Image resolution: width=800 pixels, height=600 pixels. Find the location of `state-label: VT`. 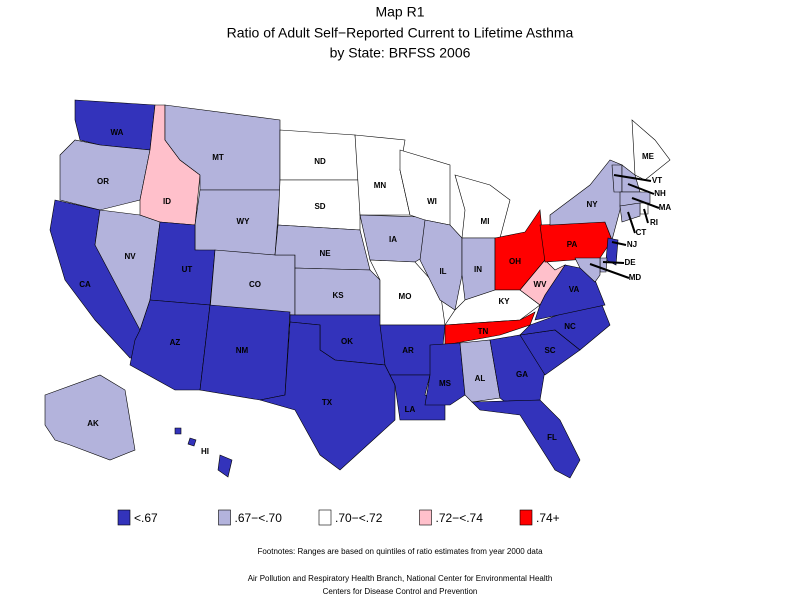

state-label: VT is located at coordinates (657, 180).